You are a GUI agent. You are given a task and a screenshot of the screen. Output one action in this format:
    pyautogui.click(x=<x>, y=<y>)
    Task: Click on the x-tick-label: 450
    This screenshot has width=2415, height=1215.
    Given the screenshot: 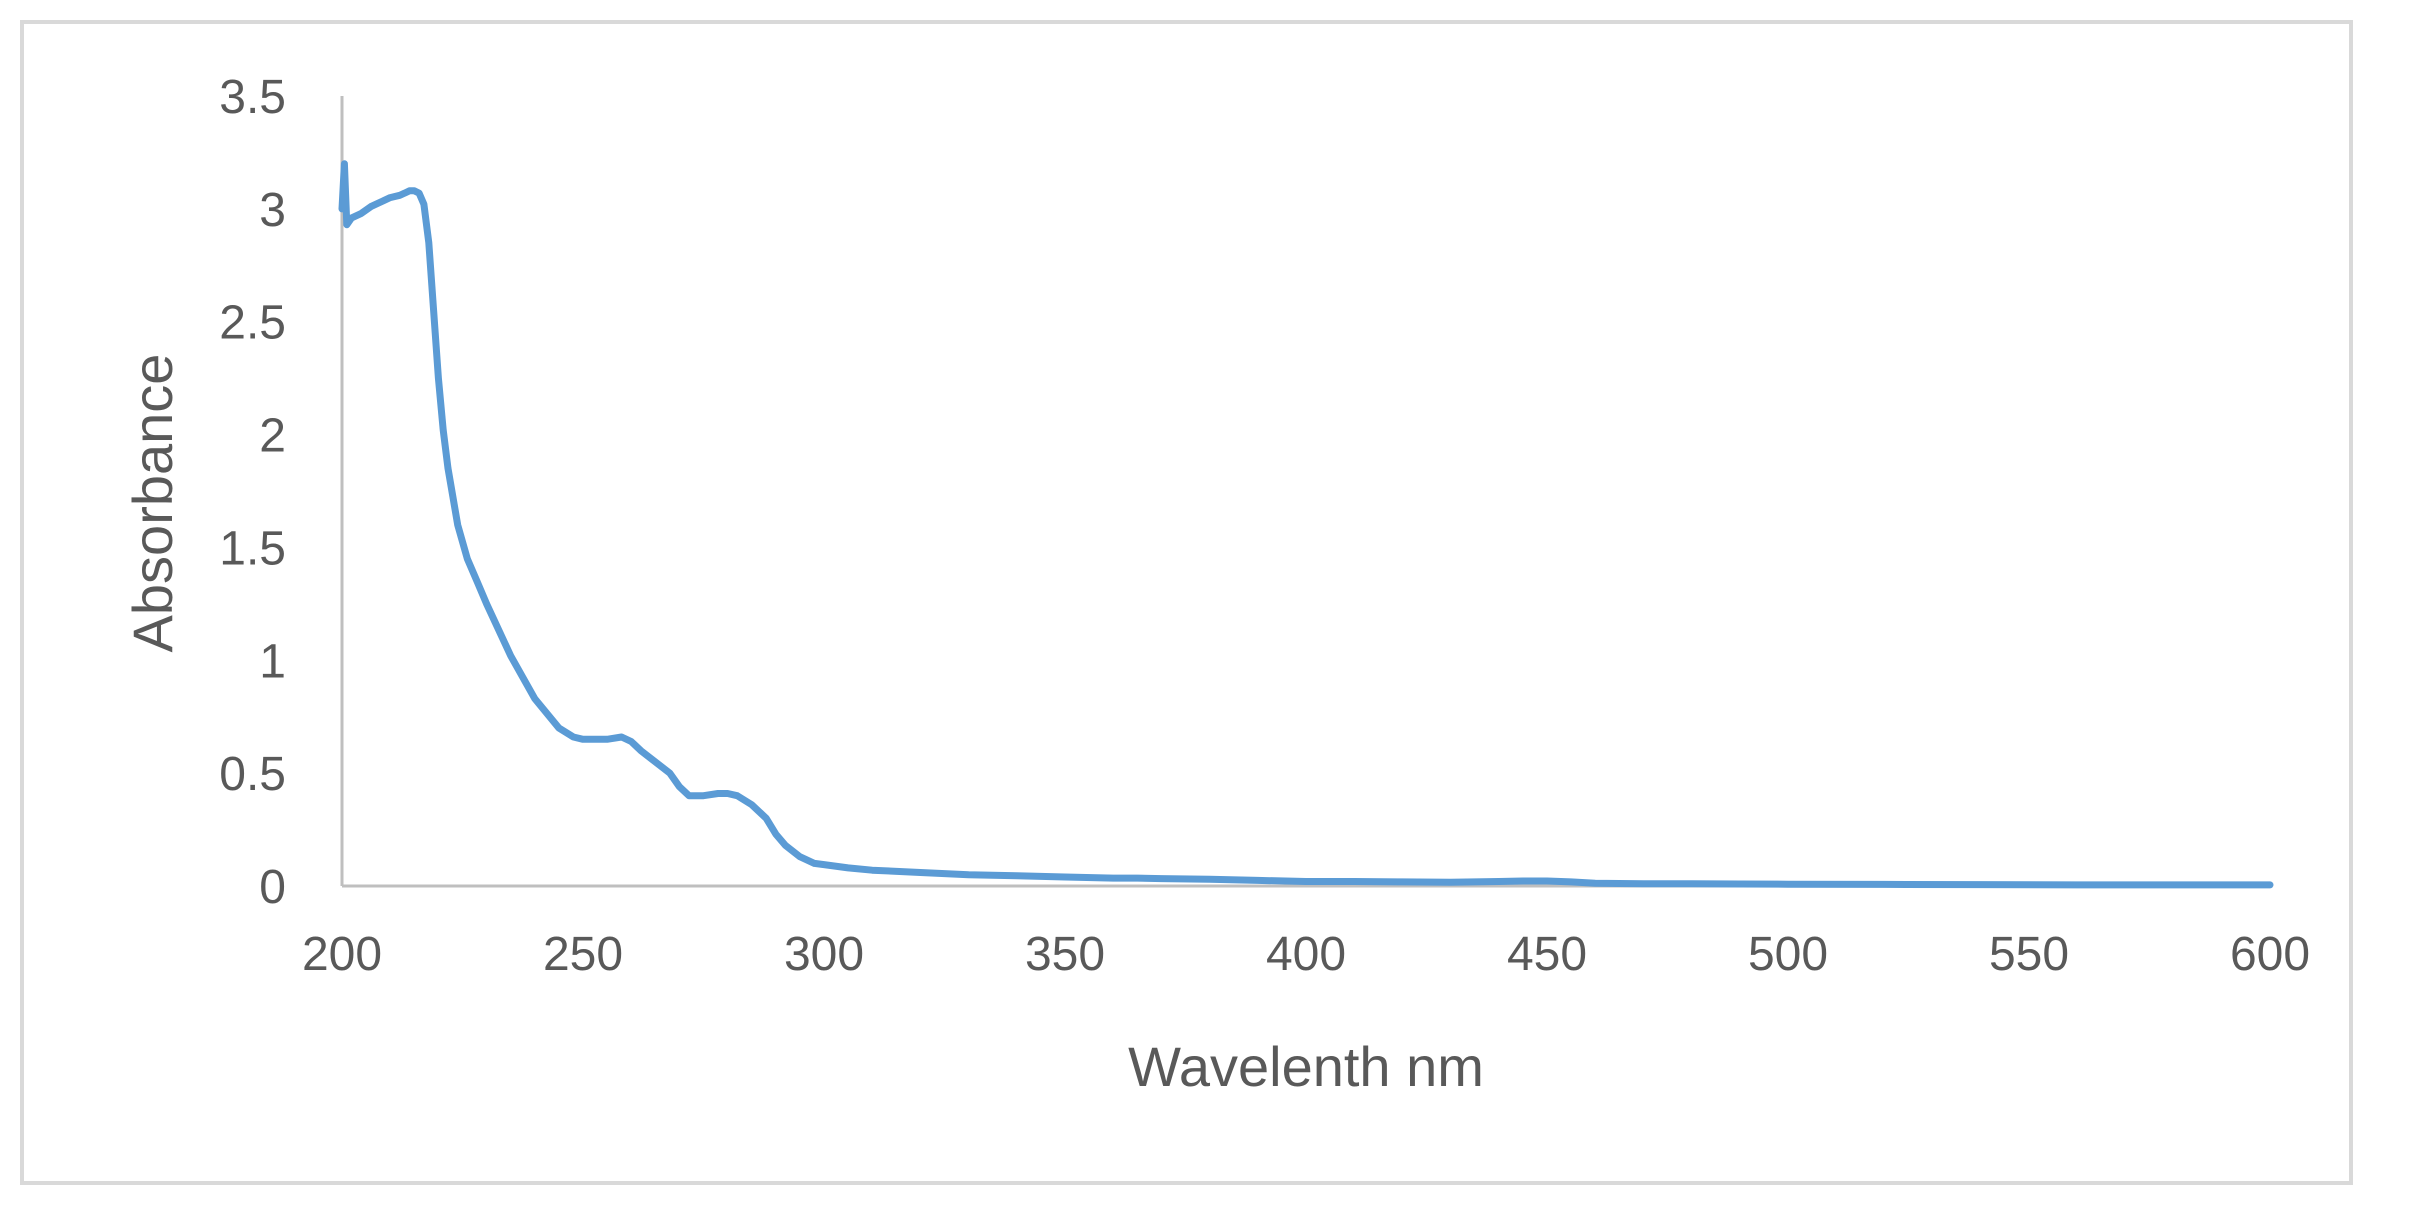 What is the action you would take?
    pyautogui.click(x=1547, y=954)
    